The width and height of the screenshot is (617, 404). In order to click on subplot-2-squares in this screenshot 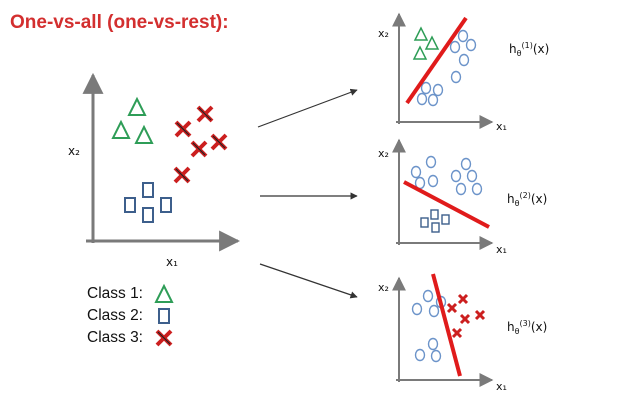, I will do `click(435, 221)`.